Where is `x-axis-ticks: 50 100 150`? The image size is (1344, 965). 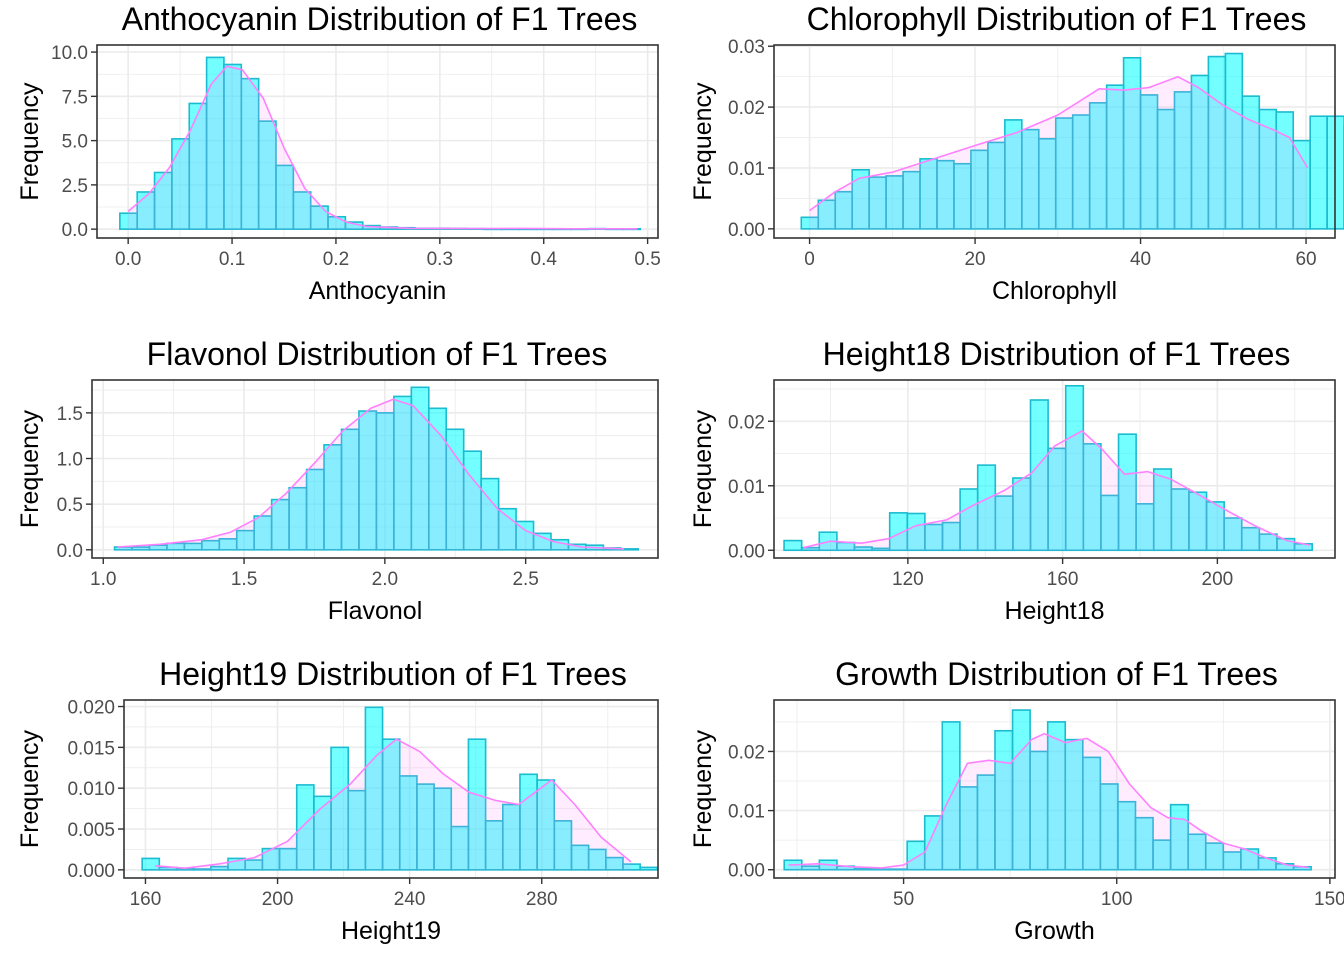
x-axis-ticks: 50 100 150 is located at coordinates (1118, 894).